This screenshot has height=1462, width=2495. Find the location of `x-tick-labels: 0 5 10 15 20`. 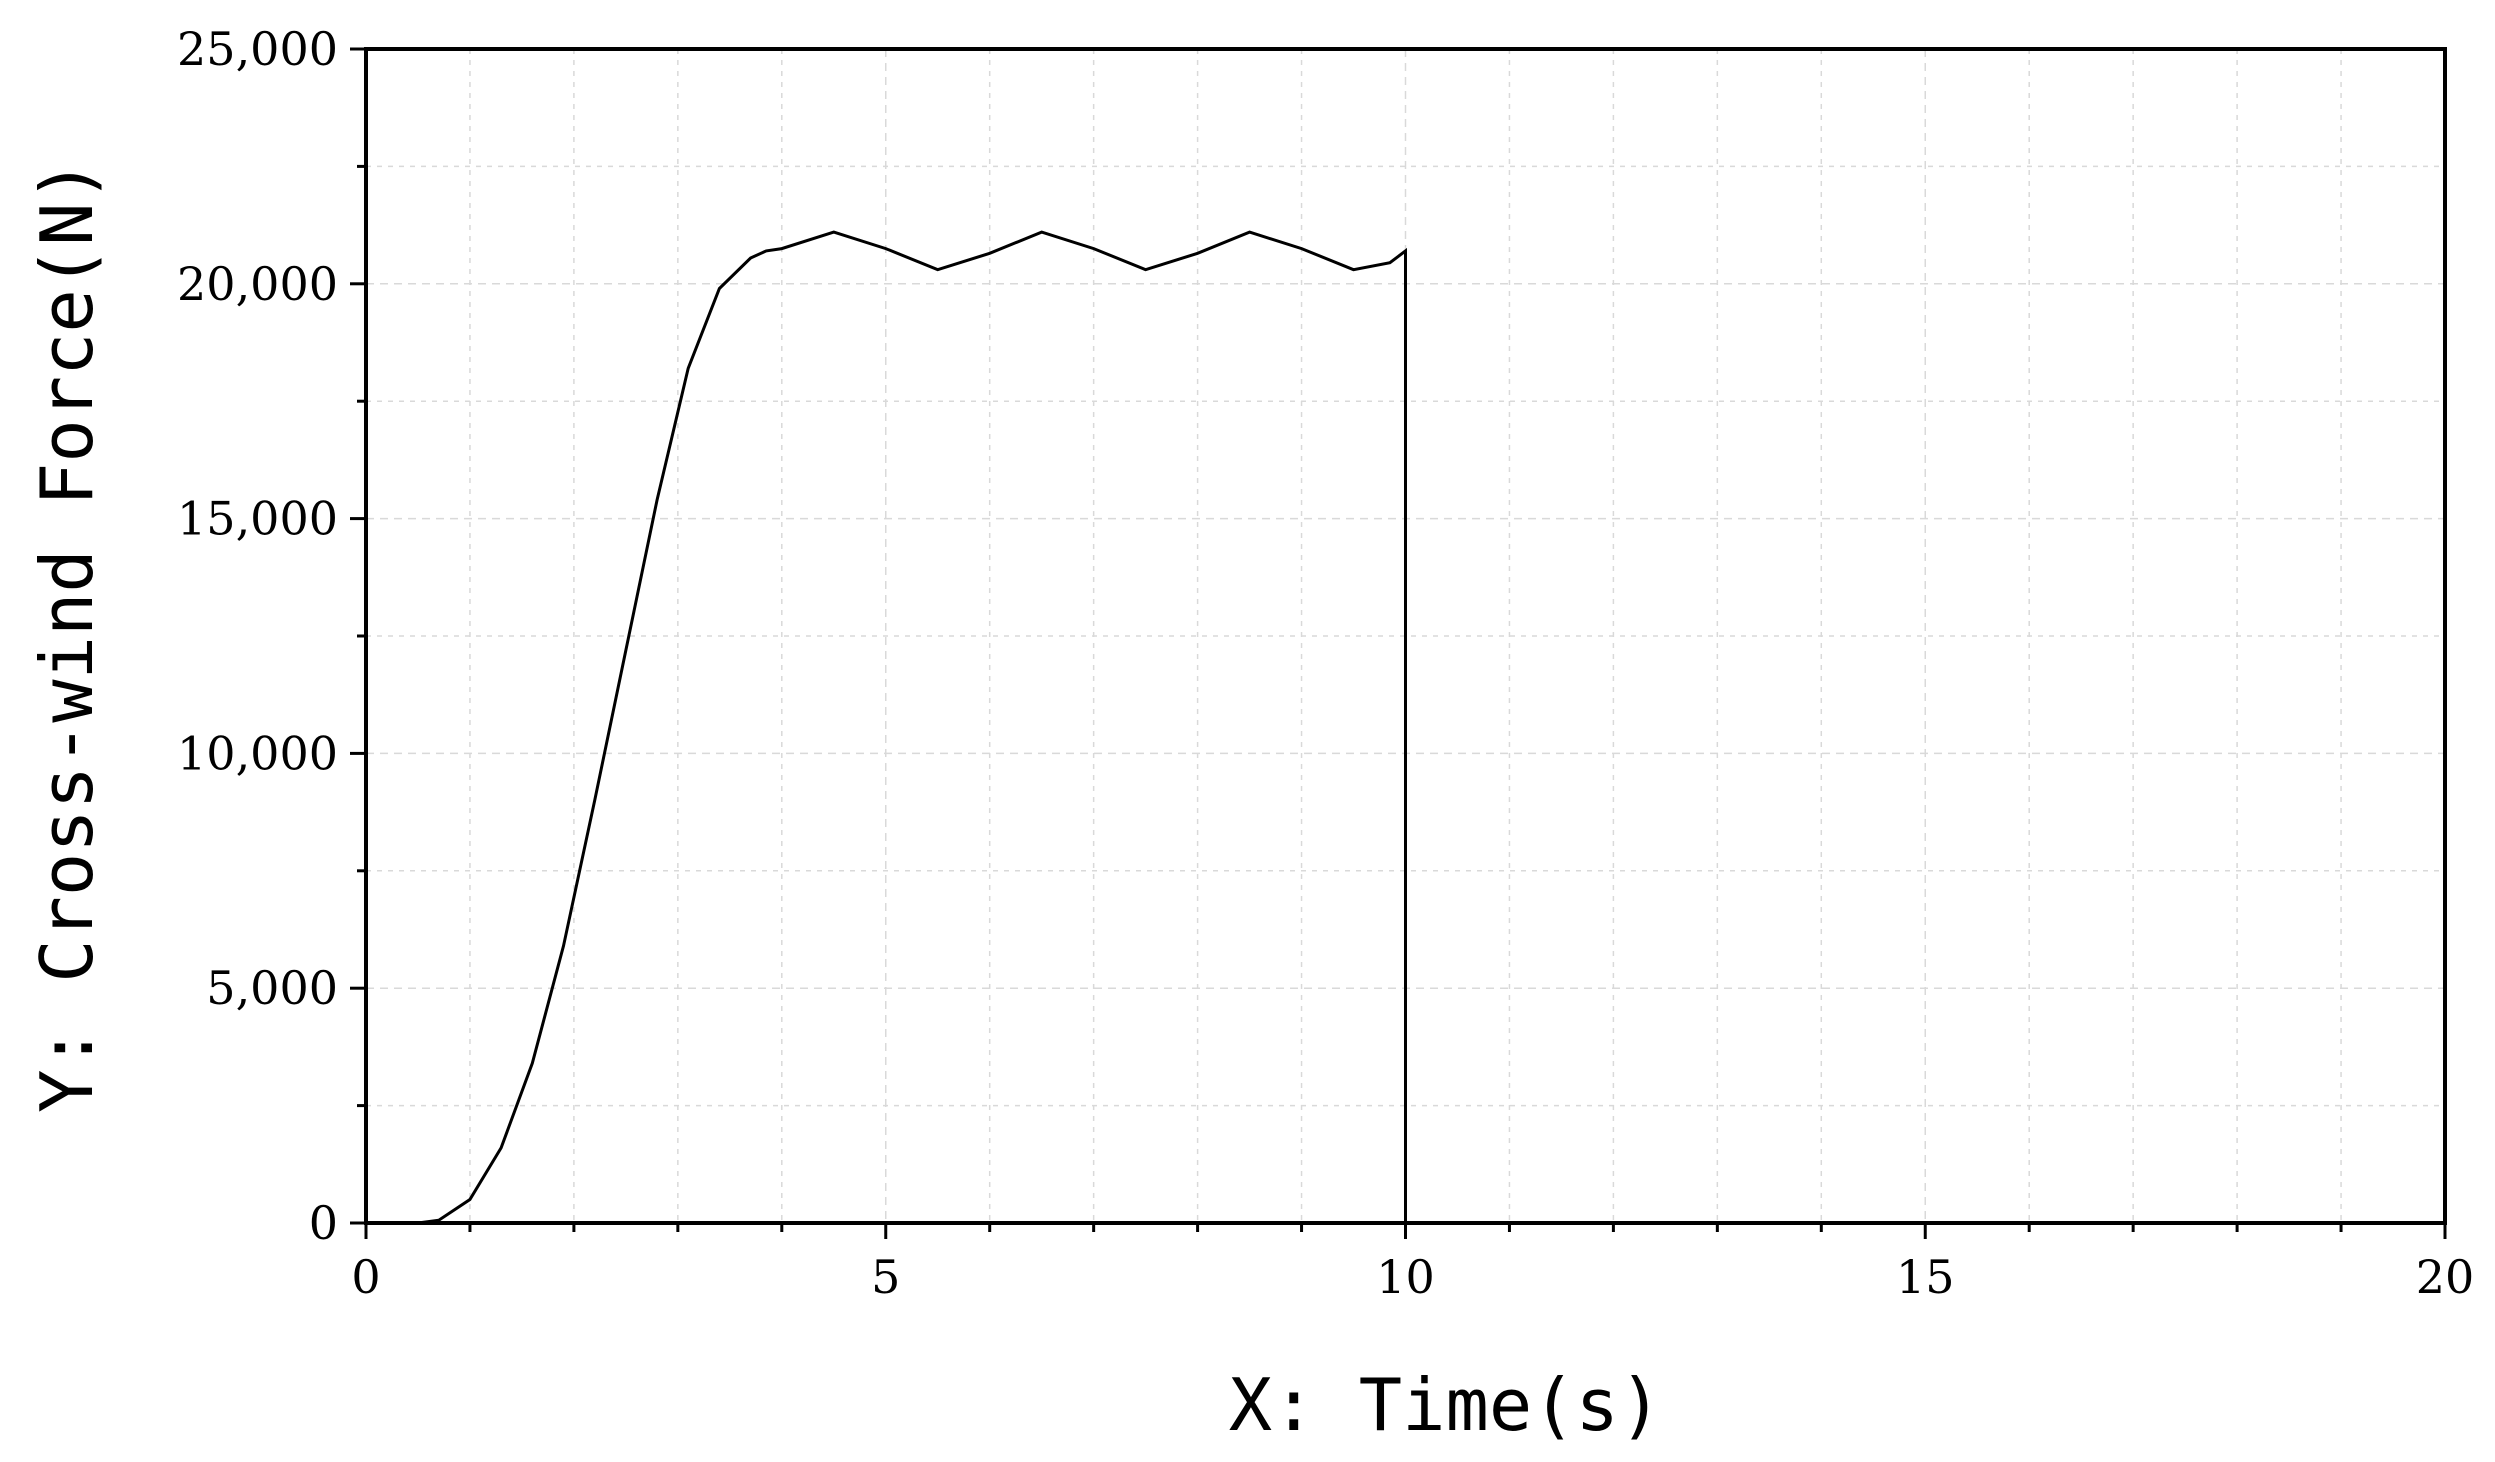

x-tick-labels: 0 5 10 15 20 is located at coordinates (1412, 1277).